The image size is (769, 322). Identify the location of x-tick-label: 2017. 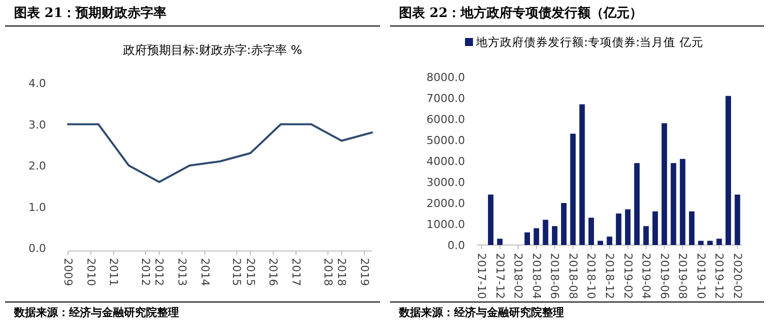
(296, 272).